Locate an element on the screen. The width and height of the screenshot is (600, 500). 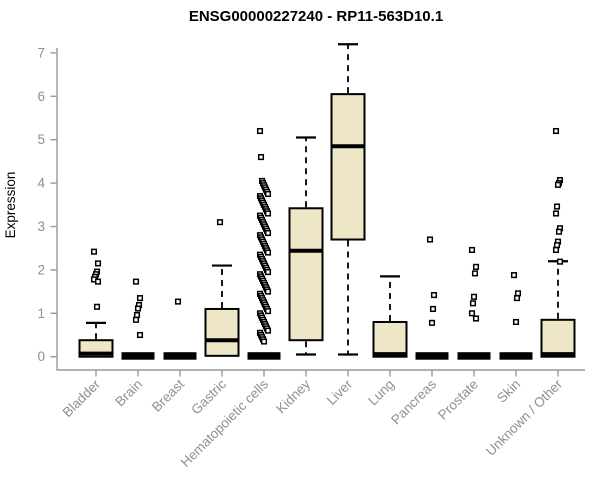
y-tick-label: 3 is located at coordinates (41, 226).